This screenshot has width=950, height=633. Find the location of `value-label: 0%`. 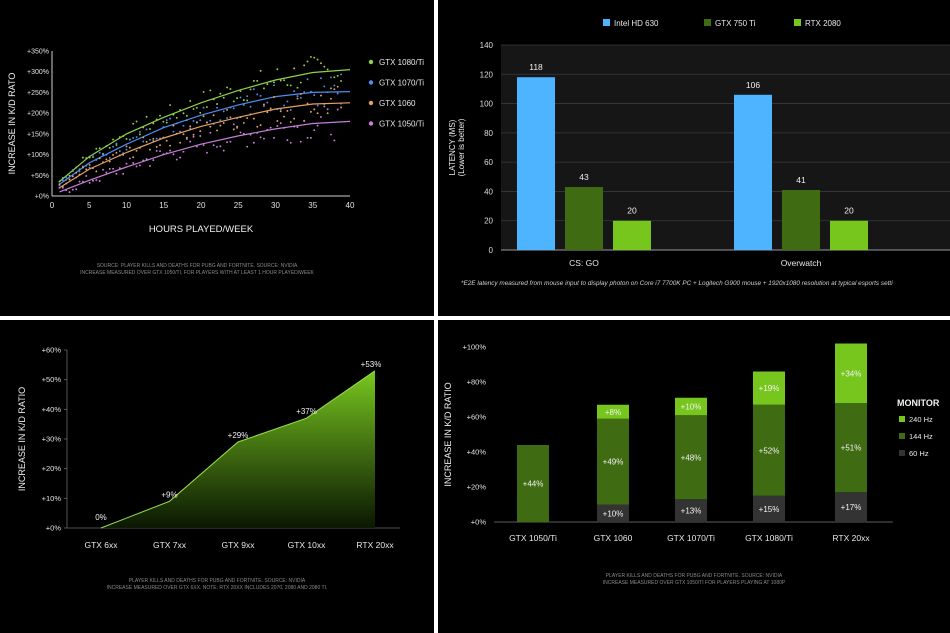

value-label: 0% is located at coordinates (101, 517).